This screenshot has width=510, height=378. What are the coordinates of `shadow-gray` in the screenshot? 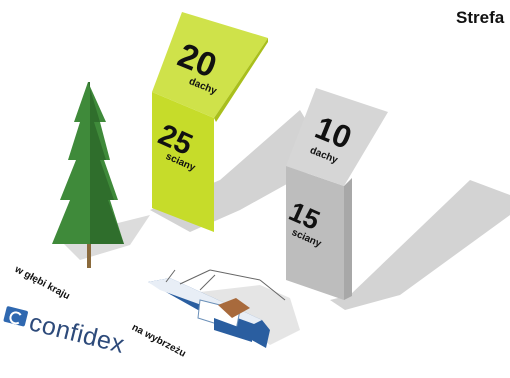 It's located at (420, 245).